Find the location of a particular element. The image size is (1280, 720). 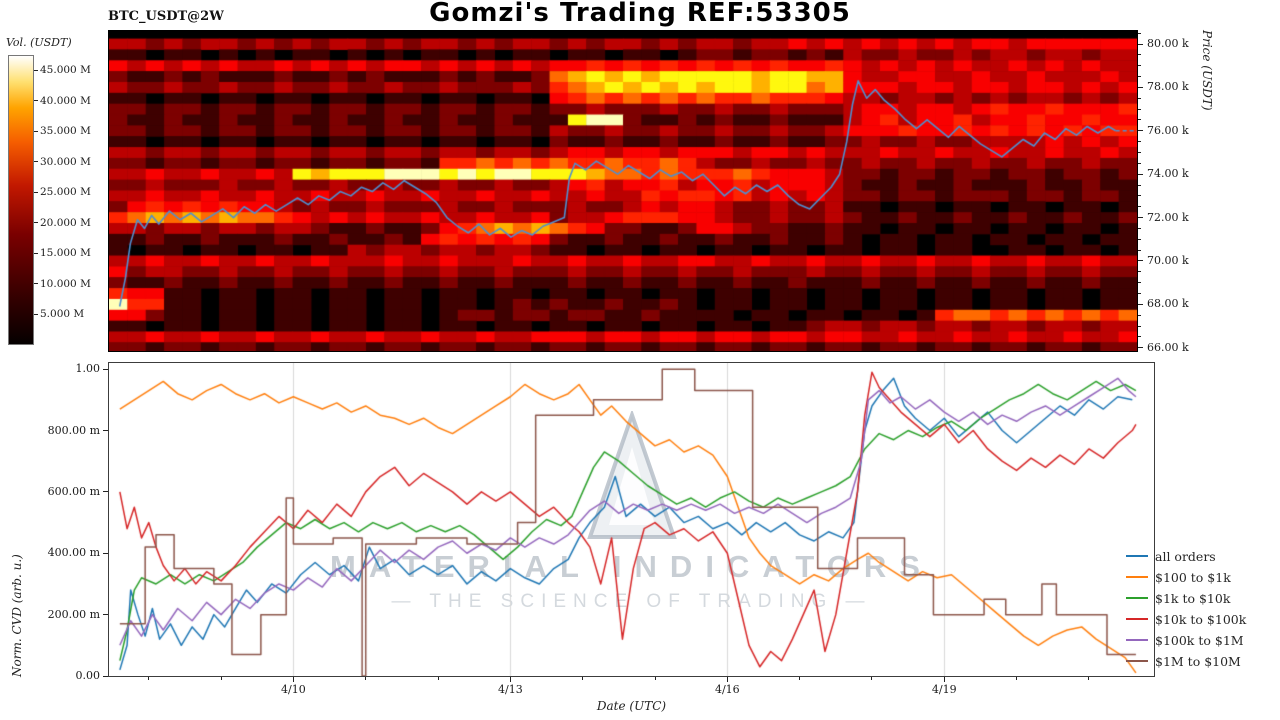

legend-entry: $1k to $10k is located at coordinates (1186, 598).